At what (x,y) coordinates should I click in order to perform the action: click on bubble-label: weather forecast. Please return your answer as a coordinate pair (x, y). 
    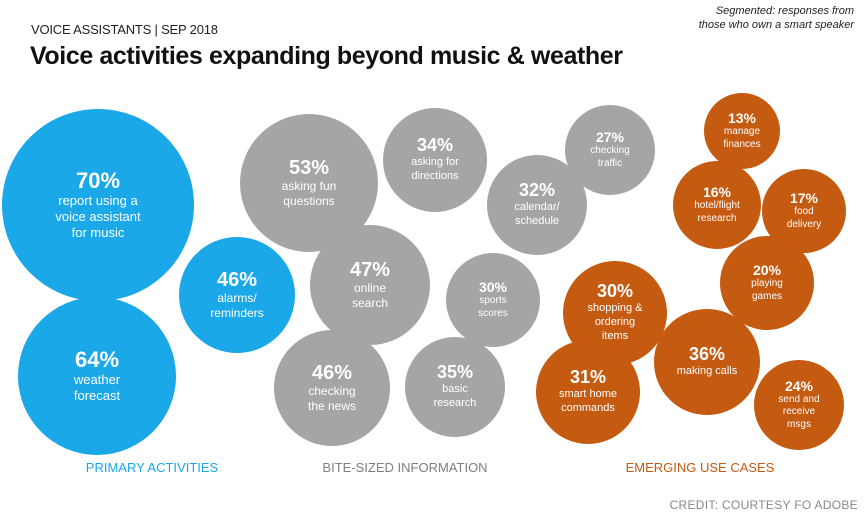
    Looking at the image, I should click on (97, 387).